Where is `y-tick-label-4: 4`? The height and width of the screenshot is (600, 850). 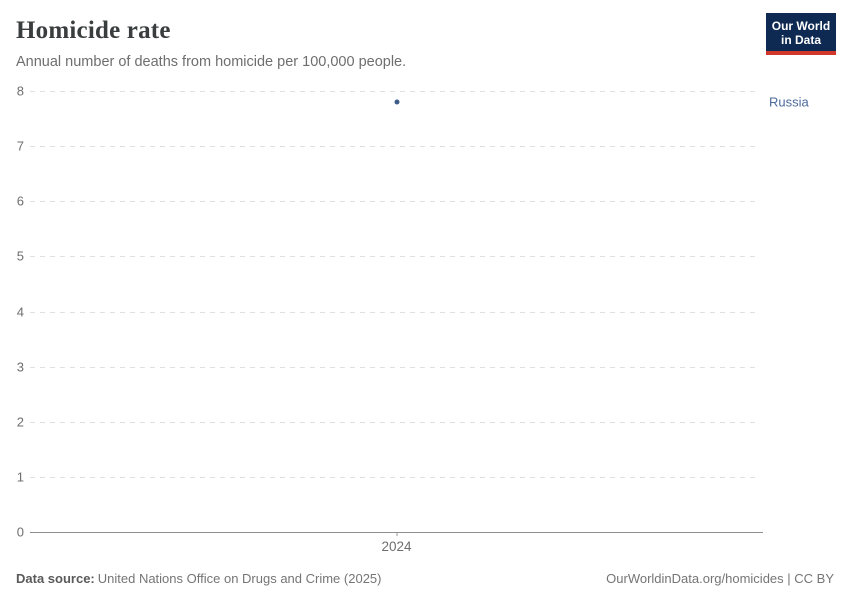 y-tick-label-4: 4 is located at coordinates (20, 311).